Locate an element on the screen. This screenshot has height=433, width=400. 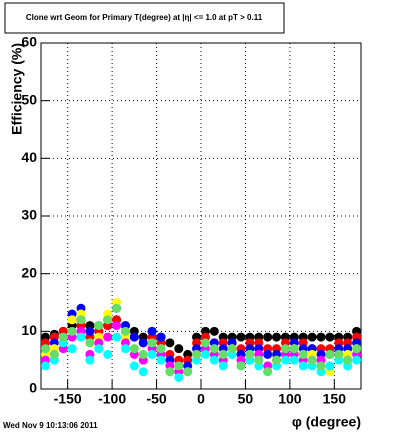
y-axis-label: Efficiency (%) is located at coordinates (17, 89).